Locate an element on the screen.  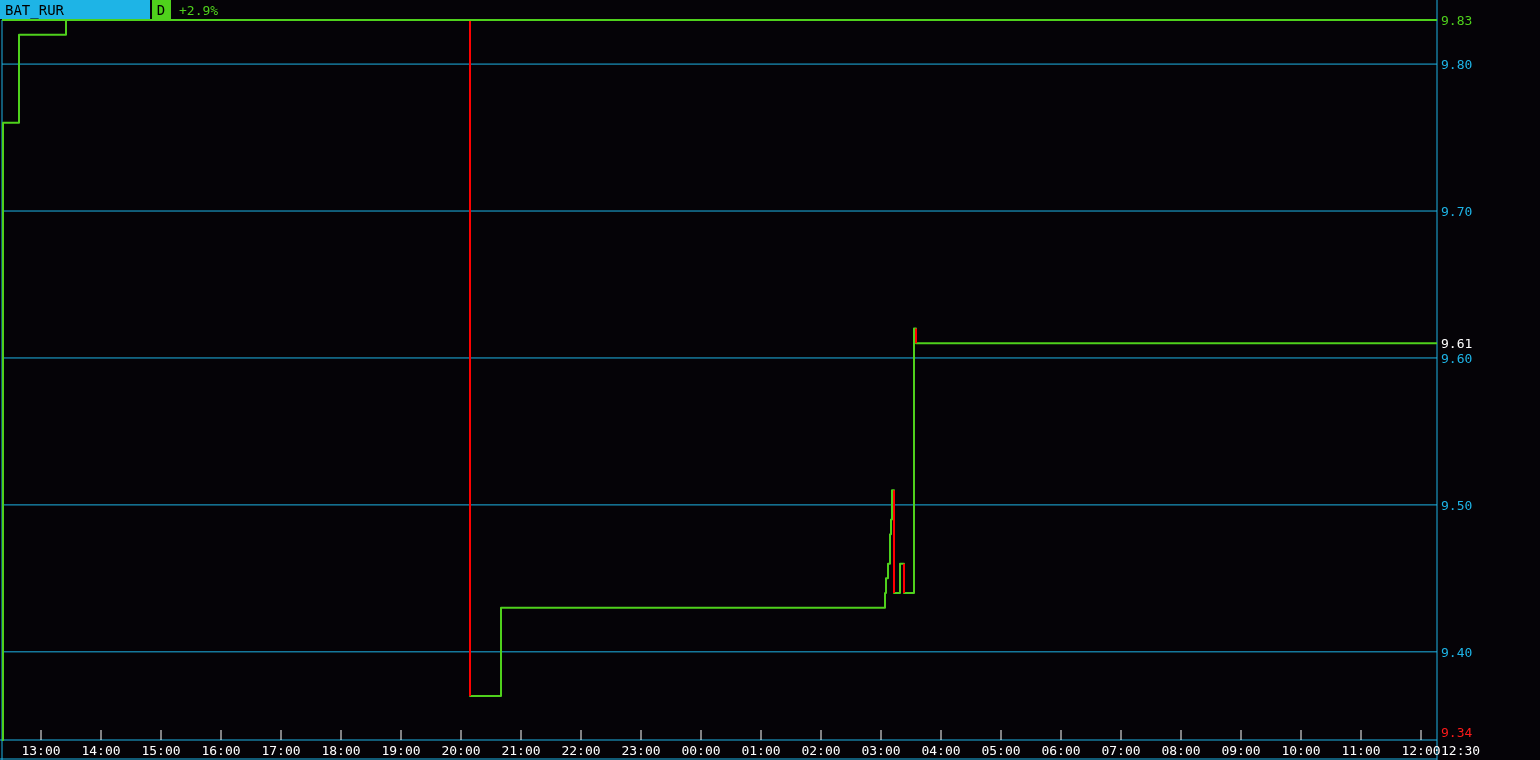
x-tick-label: 18:00 is located at coordinates (341, 750).